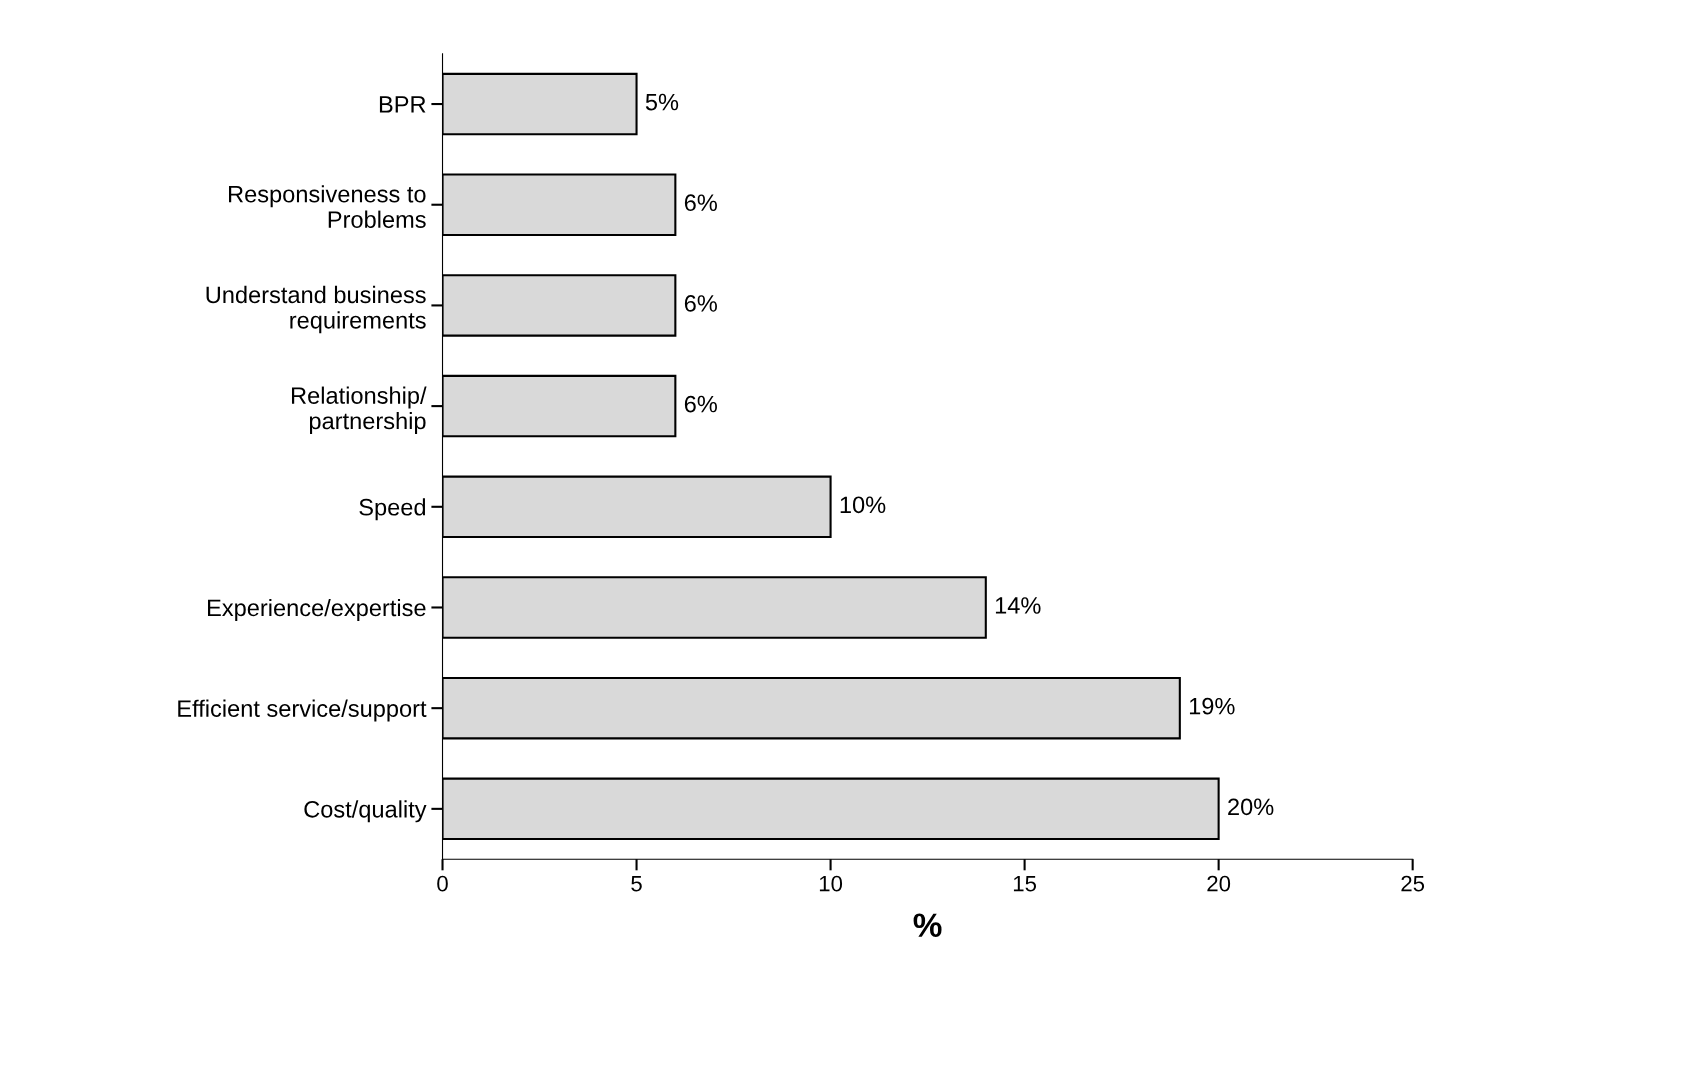  What do you see at coordinates (365, 811) in the screenshot?
I see `y-tick-label: Cost/quality` at bounding box center [365, 811].